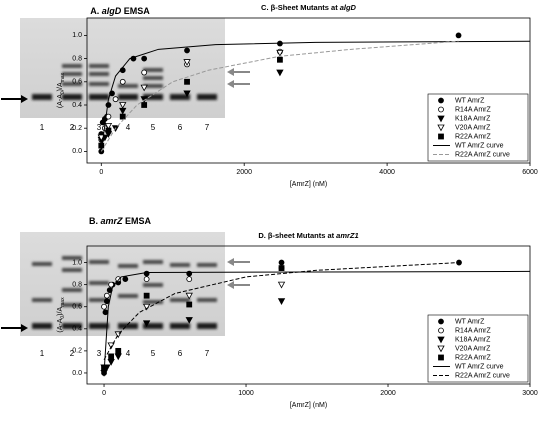  What do you see at coordinates (246, 393) in the screenshot?
I see `x-tick-label: 1000` at bounding box center [246, 393].